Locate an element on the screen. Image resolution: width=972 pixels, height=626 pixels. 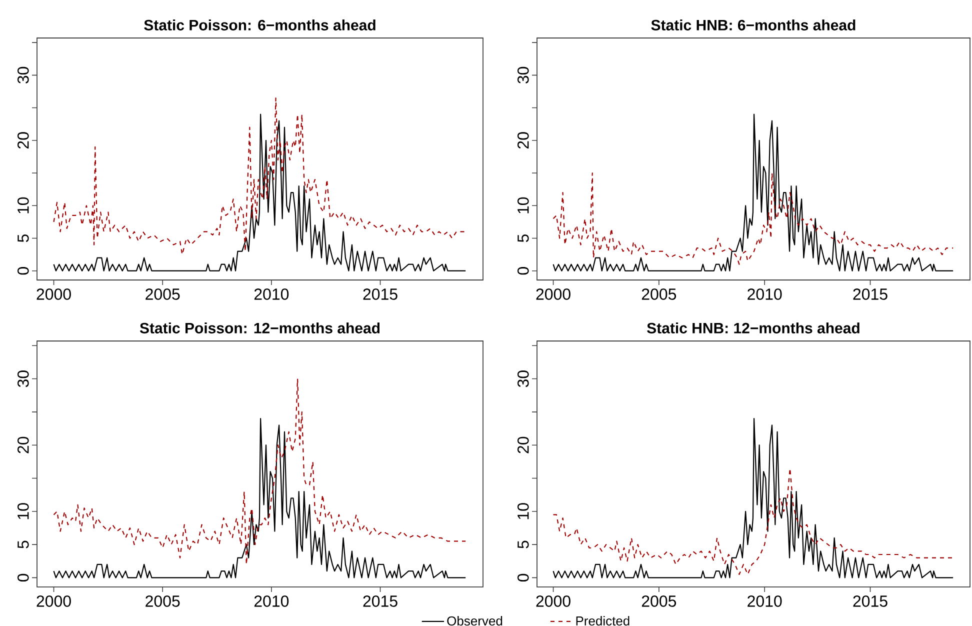
legend-label: Observed is located at coordinates (474, 621).